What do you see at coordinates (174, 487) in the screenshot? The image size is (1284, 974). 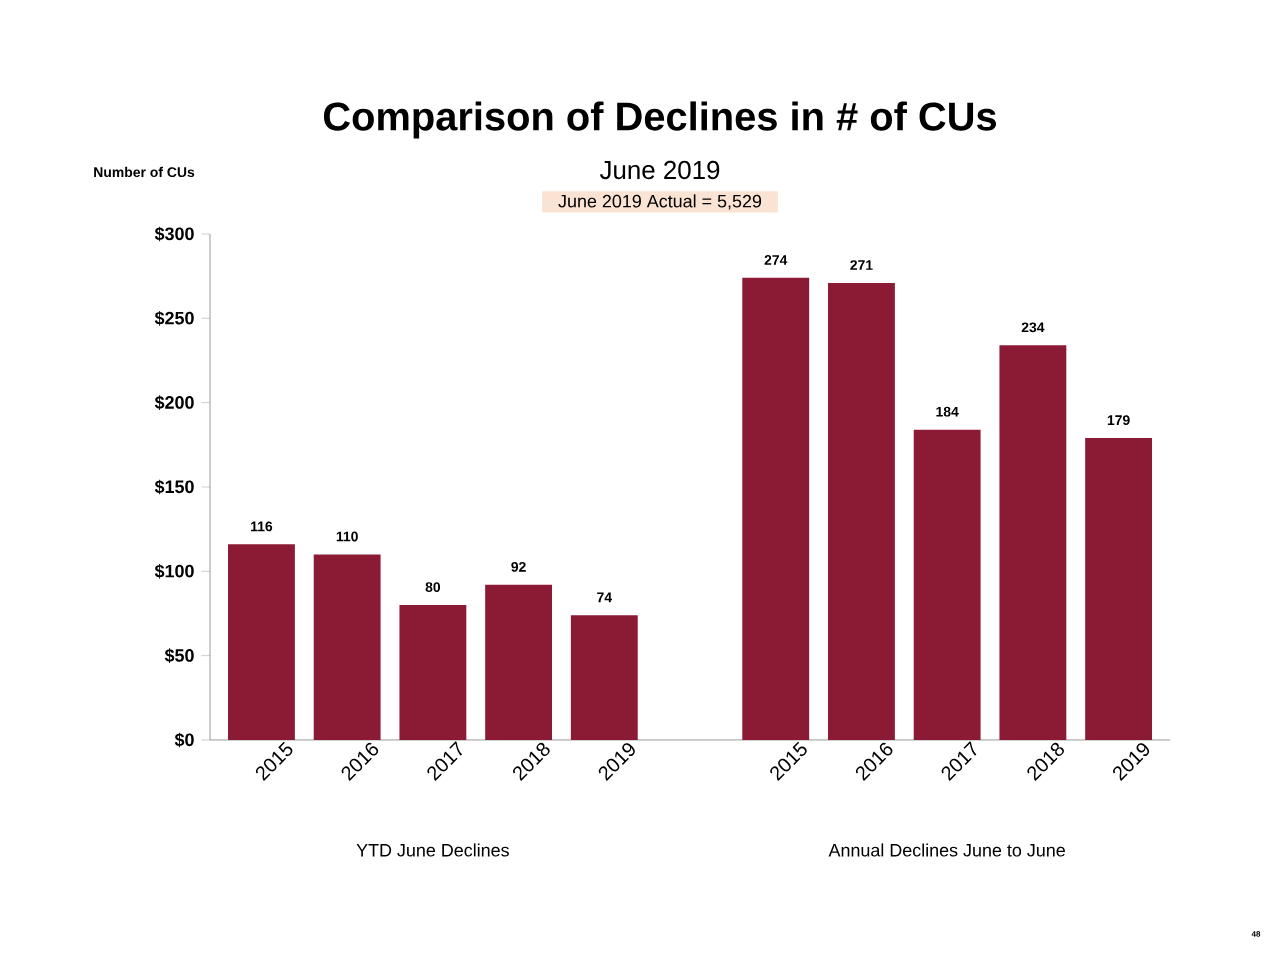 I see `y-tick-label: $150` at bounding box center [174, 487].